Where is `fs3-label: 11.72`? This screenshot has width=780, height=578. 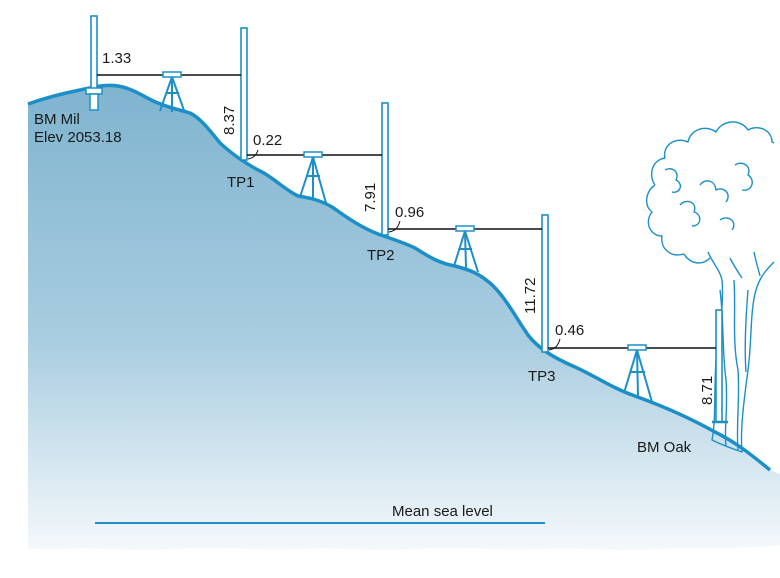
fs3-label: 11.72 is located at coordinates (530, 296).